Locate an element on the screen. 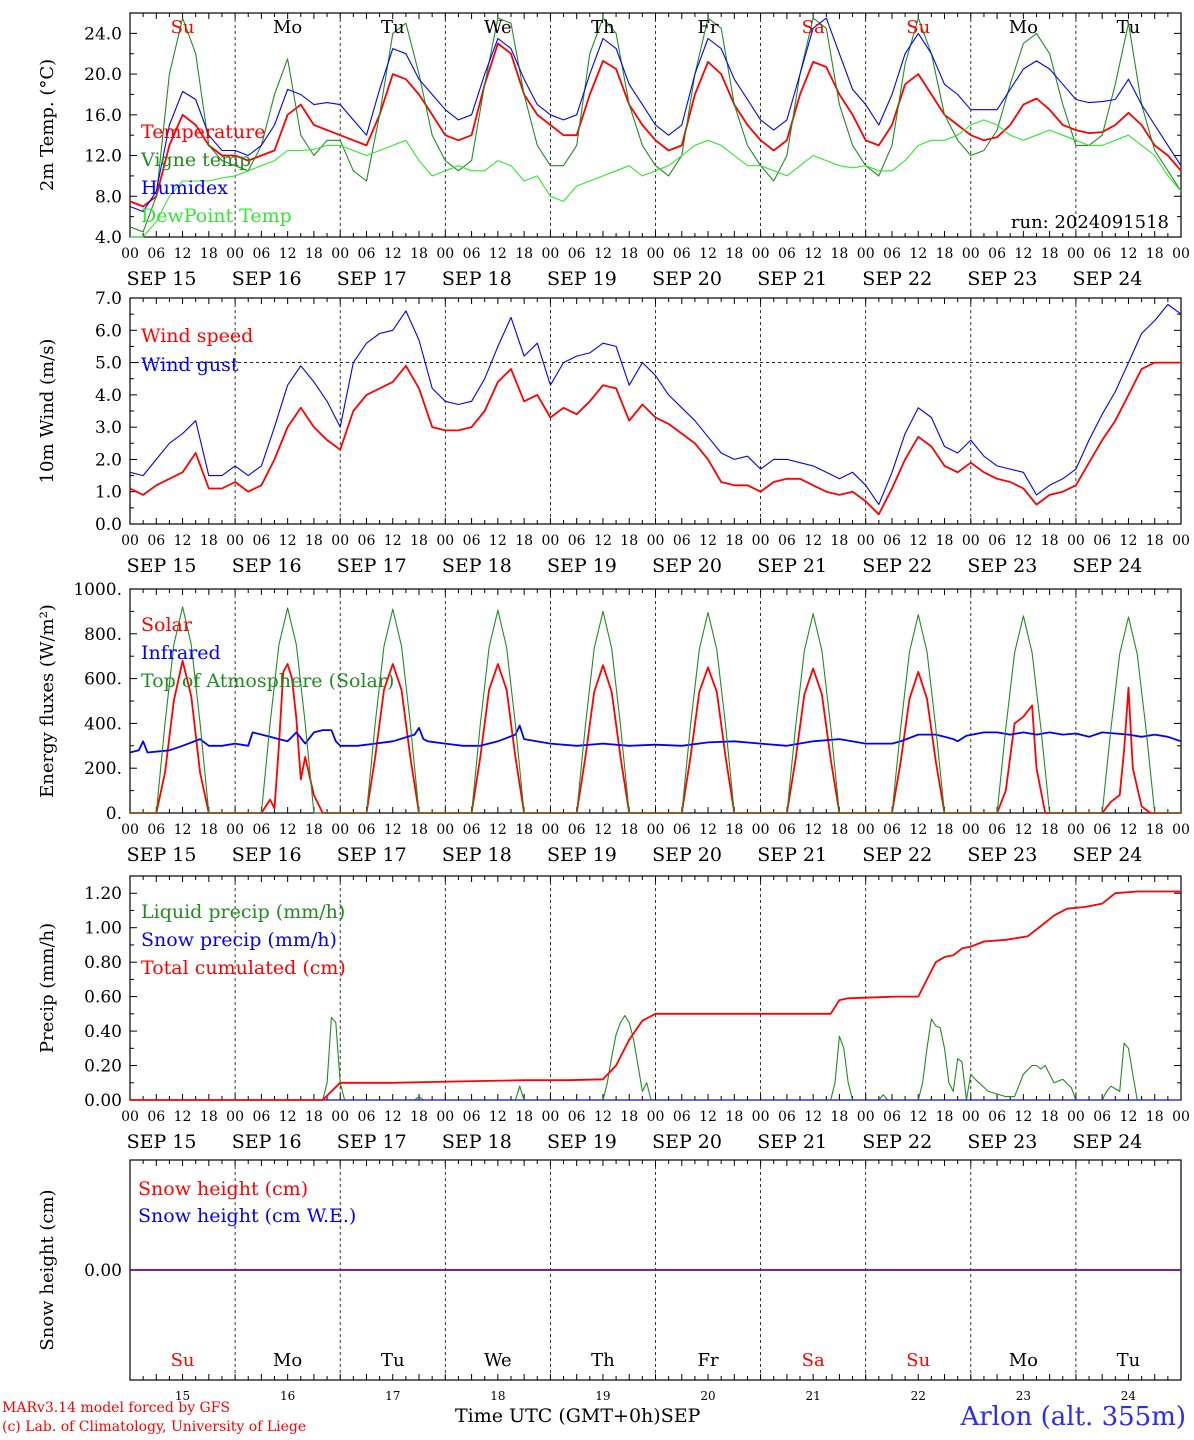  legend-entry: Snow height (cm) is located at coordinates (223, 1189).